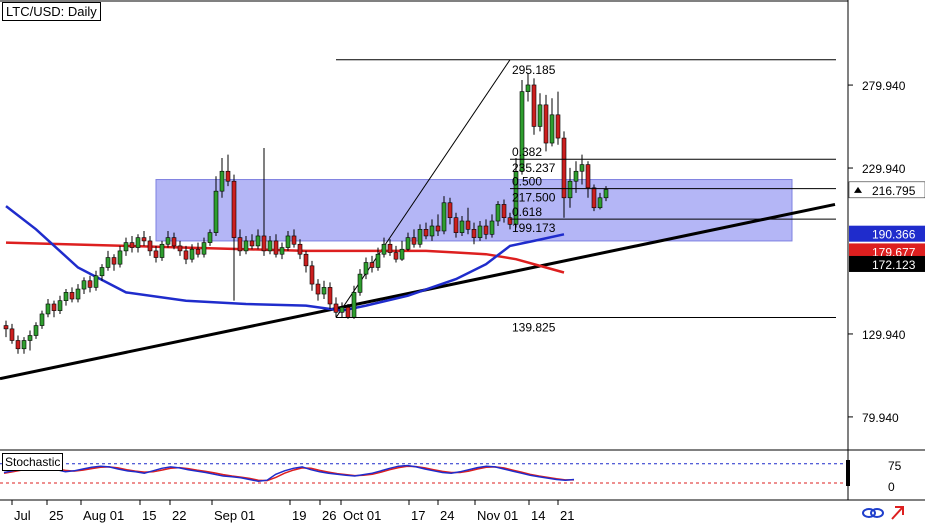 The width and height of the screenshot is (925, 525). What do you see at coordinates (447, 515) in the screenshot?
I see `x-tick-label: 24` at bounding box center [447, 515].